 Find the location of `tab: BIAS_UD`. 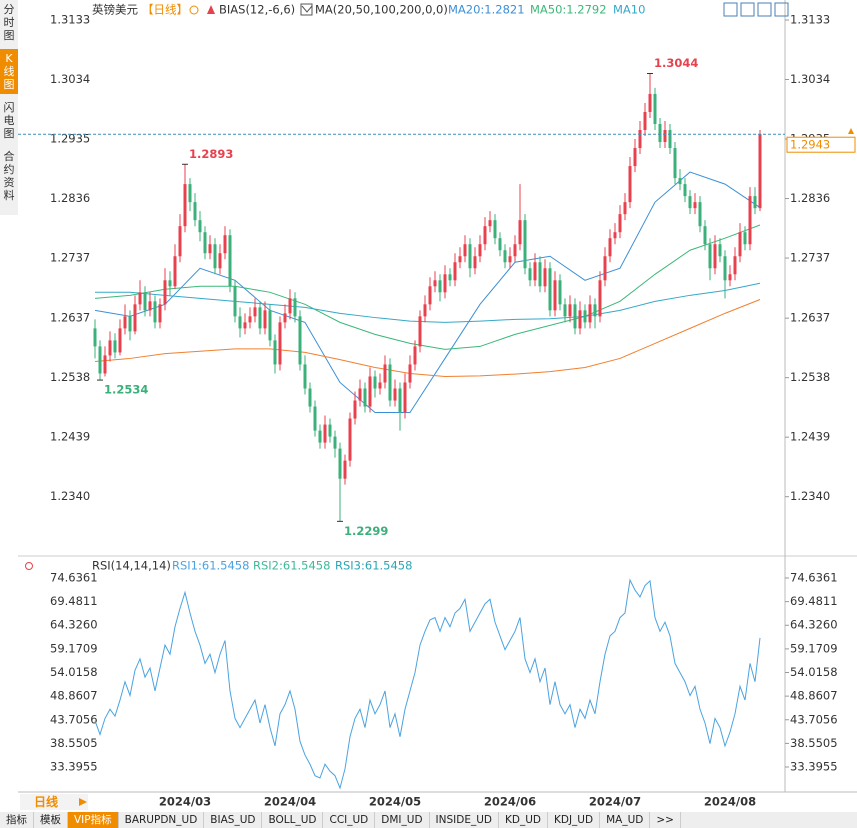

tab: BIAS_UD is located at coordinates (233, 820).